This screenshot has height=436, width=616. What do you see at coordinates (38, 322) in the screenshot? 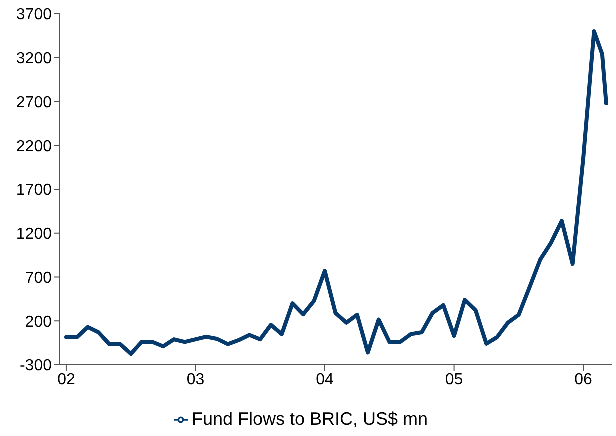
I see `y-tick-label: 200` at bounding box center [38, 322].